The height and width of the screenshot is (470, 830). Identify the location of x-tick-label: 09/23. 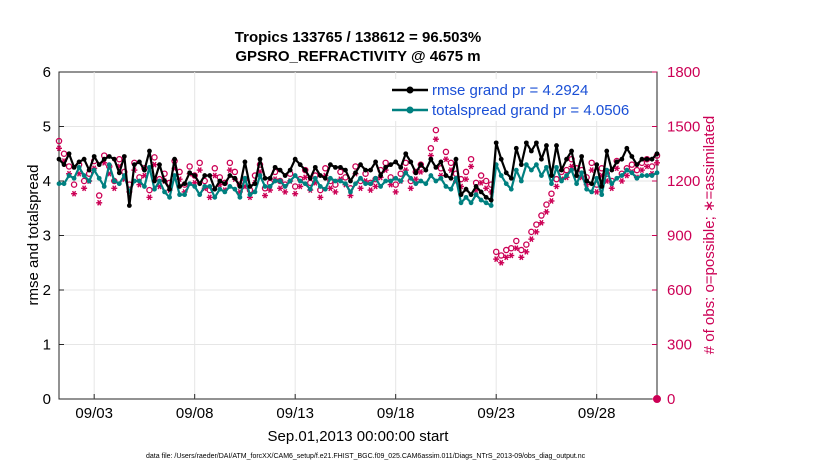
(496, 413).